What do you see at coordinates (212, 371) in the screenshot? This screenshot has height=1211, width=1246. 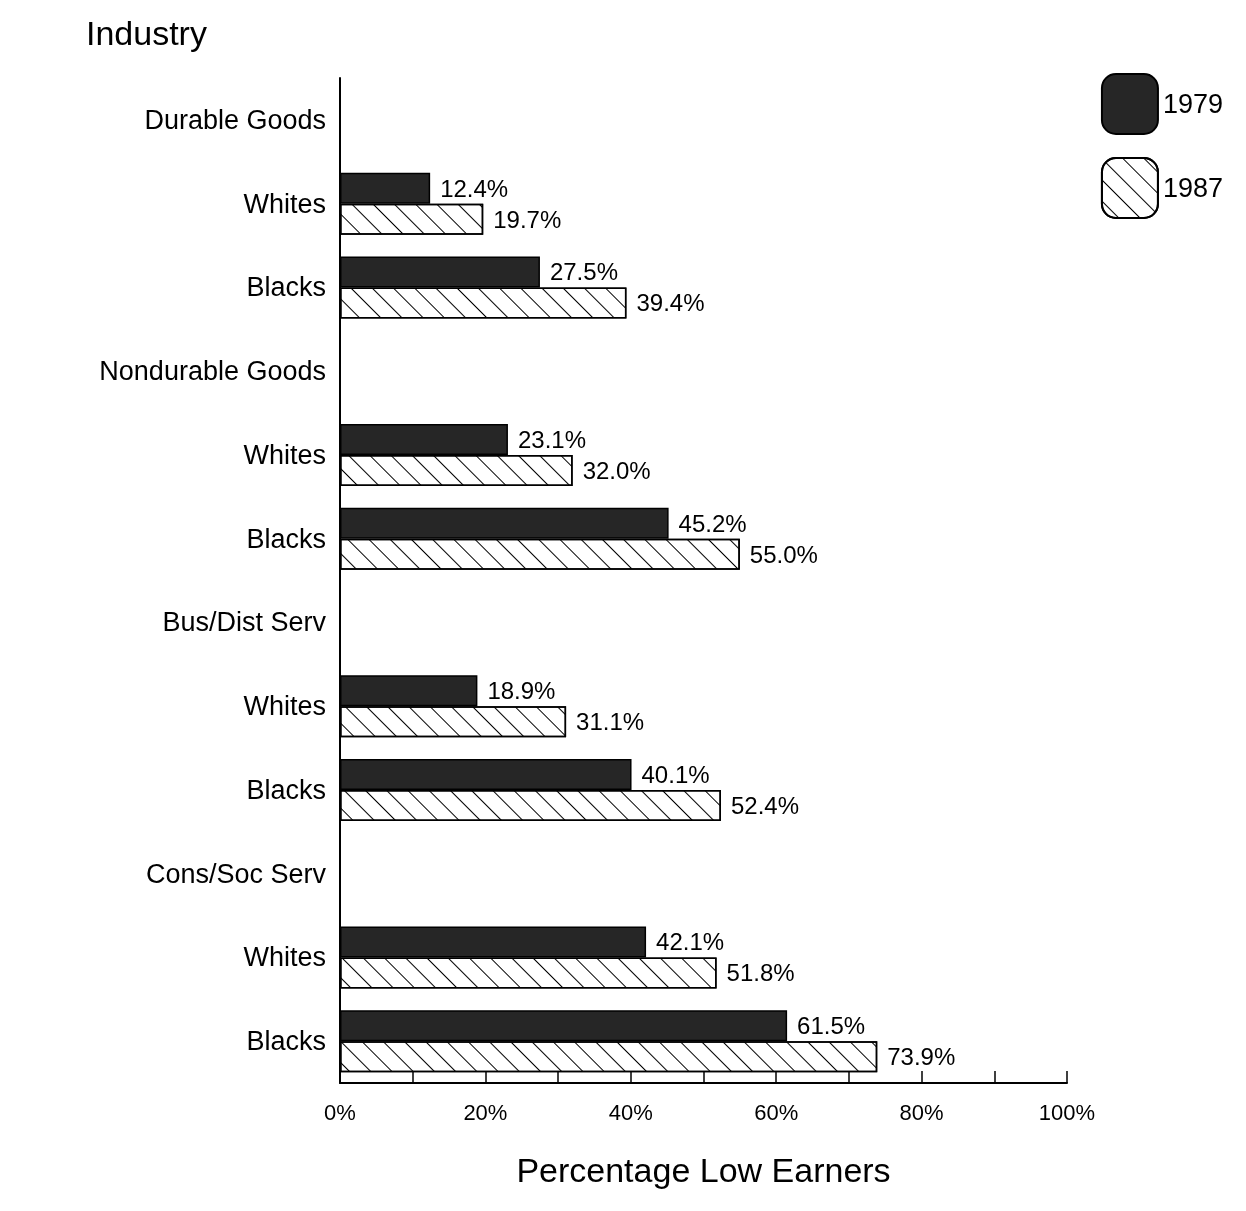 I see `y-tick-label: Nondurable Goods` at bounding box center [212, 371].